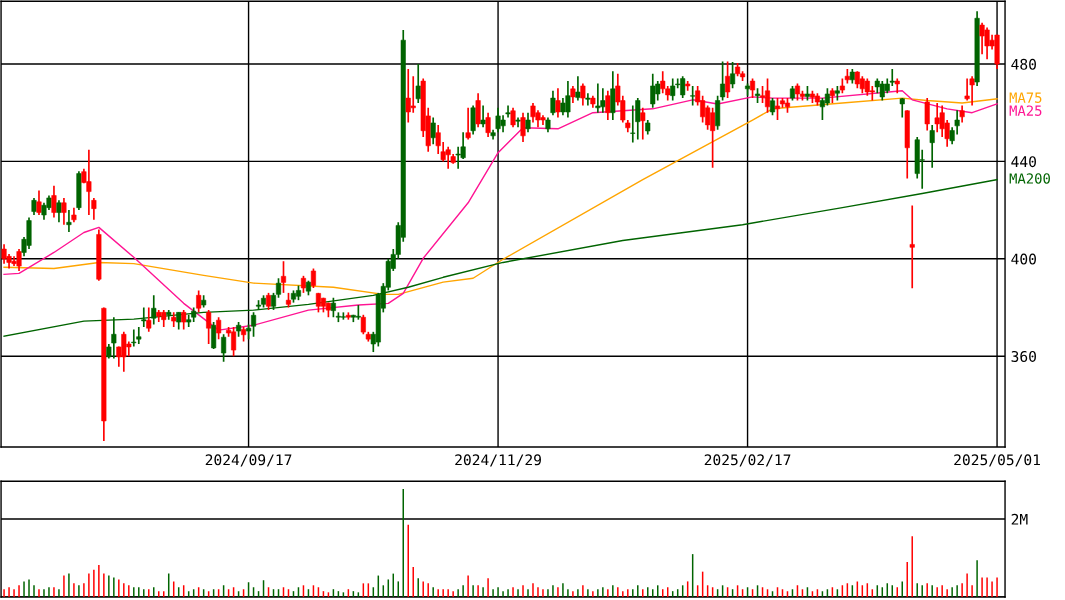  I want to click on y-tick-label: 400, so click(1023, 259).